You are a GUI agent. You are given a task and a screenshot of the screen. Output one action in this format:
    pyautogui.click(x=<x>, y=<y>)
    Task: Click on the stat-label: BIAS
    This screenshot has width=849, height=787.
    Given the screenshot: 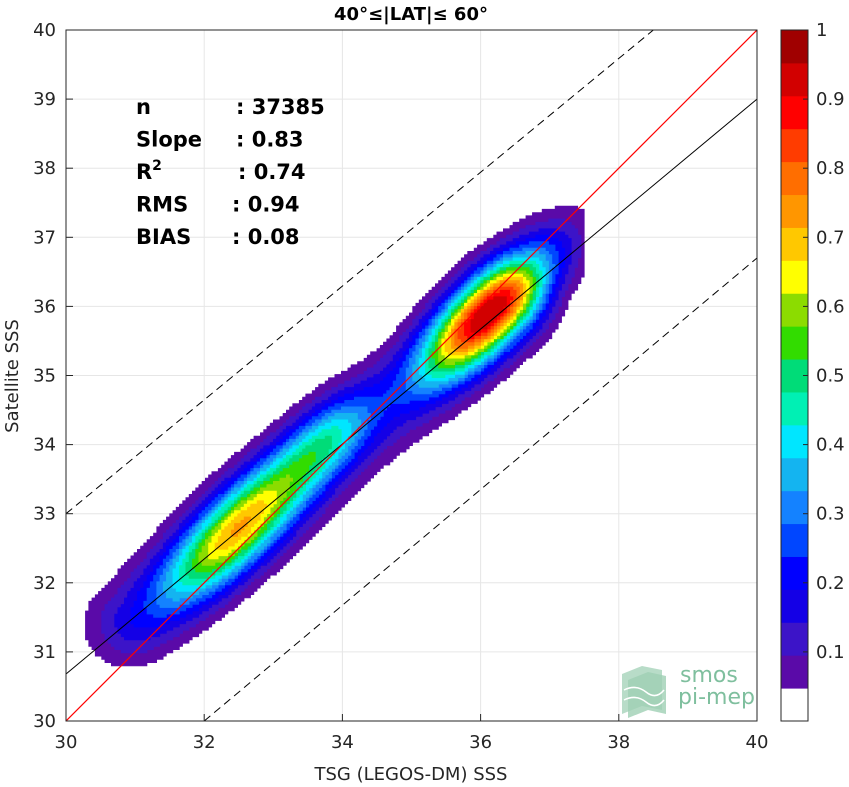 What is the action you would take?
    pyautogui.click(x=163, y=237)
    